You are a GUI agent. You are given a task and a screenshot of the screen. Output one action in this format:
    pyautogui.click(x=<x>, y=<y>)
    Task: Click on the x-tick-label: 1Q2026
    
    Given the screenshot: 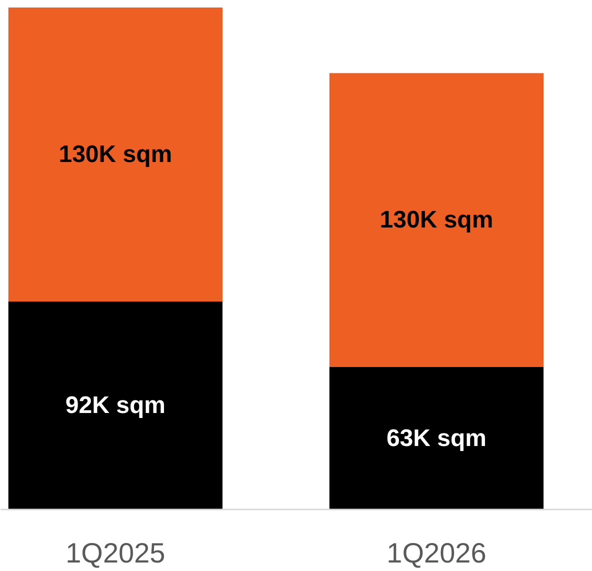 What is the action you would take?
    pyautogui.click(x=436, y=553)
    